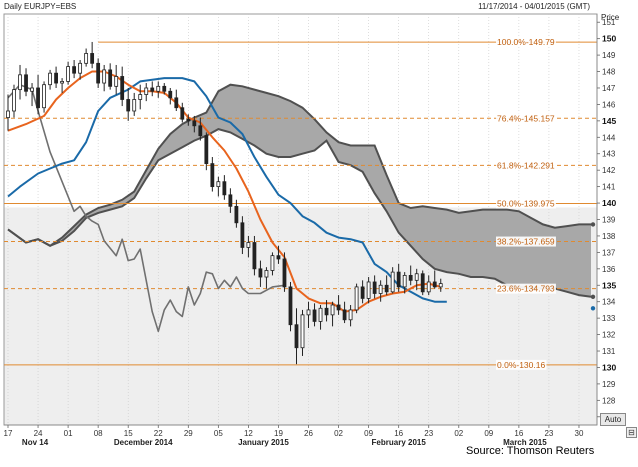 The image size is (638, 467). Describe the element at coordinates (609, 88) in the screenshot. I see `y-tick-label: 147` at that location.